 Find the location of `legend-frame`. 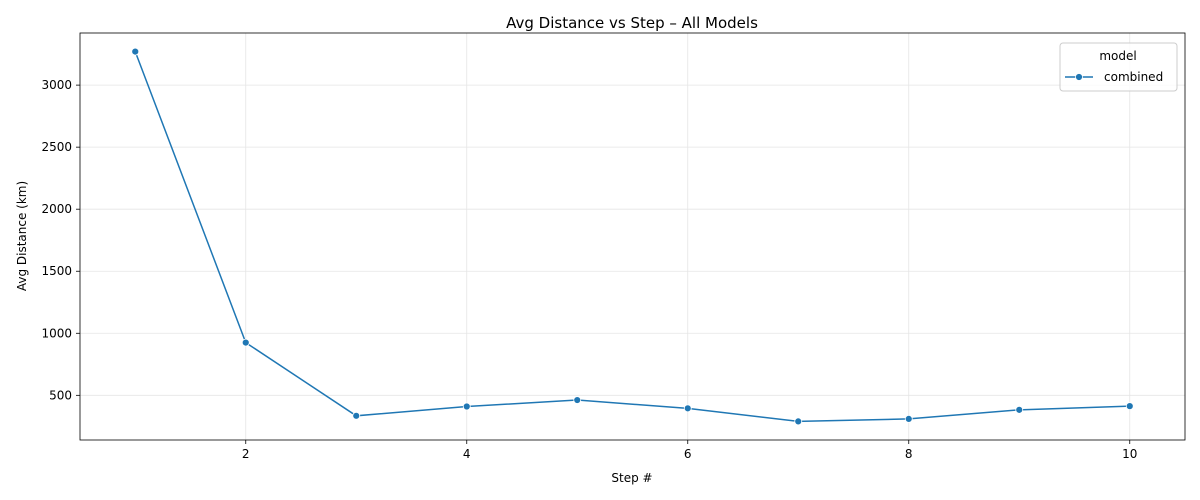

legend-frame is located at coordinates (1118, 67).